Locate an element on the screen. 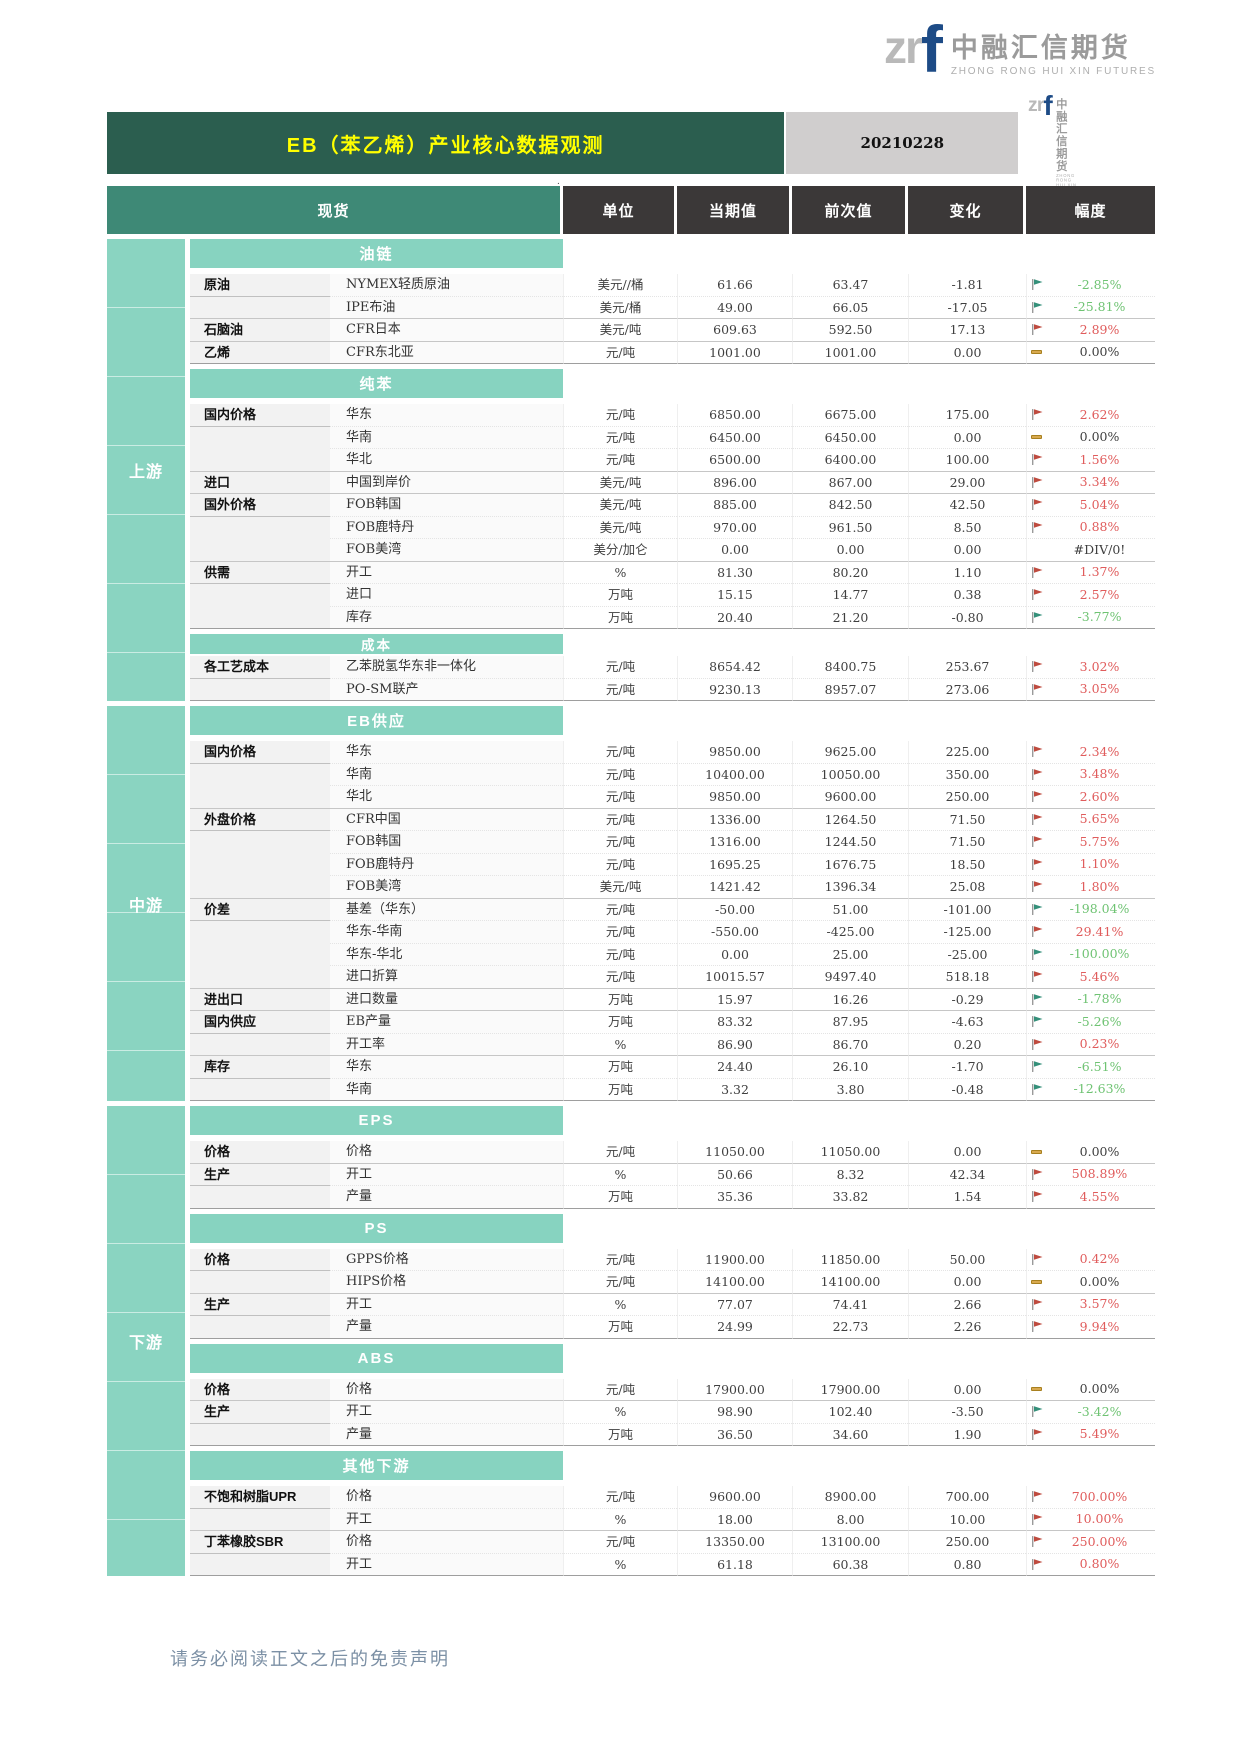  cell-change: 1.54 is located at coordinates (967, 1197).